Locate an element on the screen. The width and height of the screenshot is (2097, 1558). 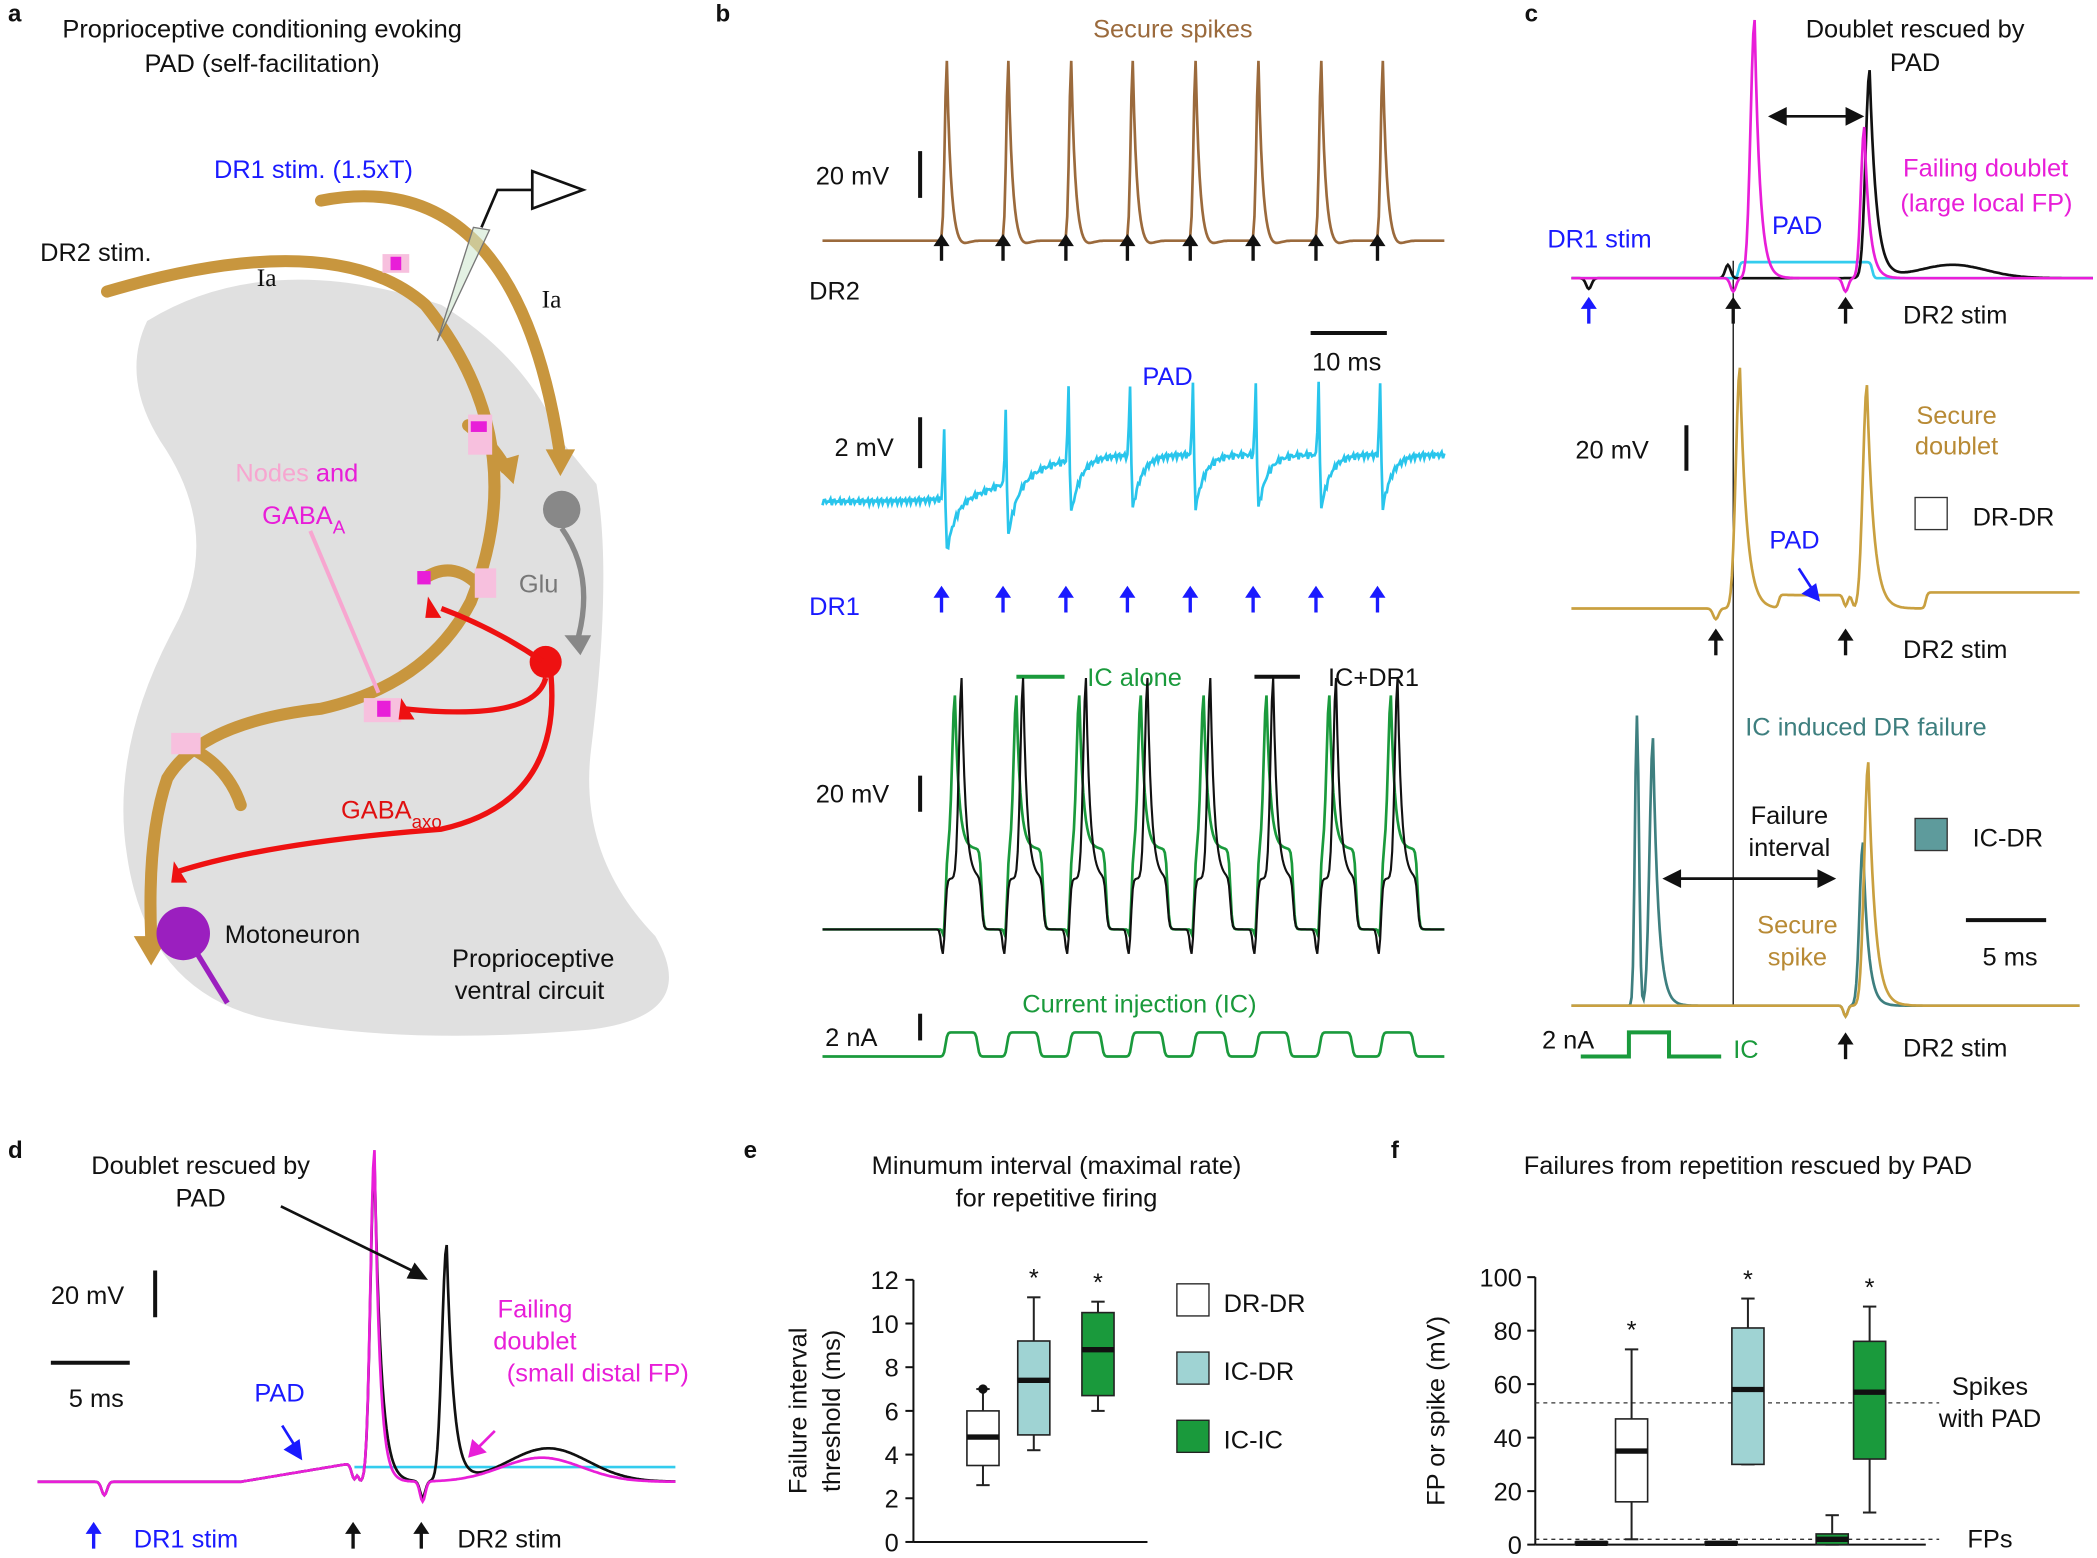
label: Proprioceptive is located at coordinates (533, 959).